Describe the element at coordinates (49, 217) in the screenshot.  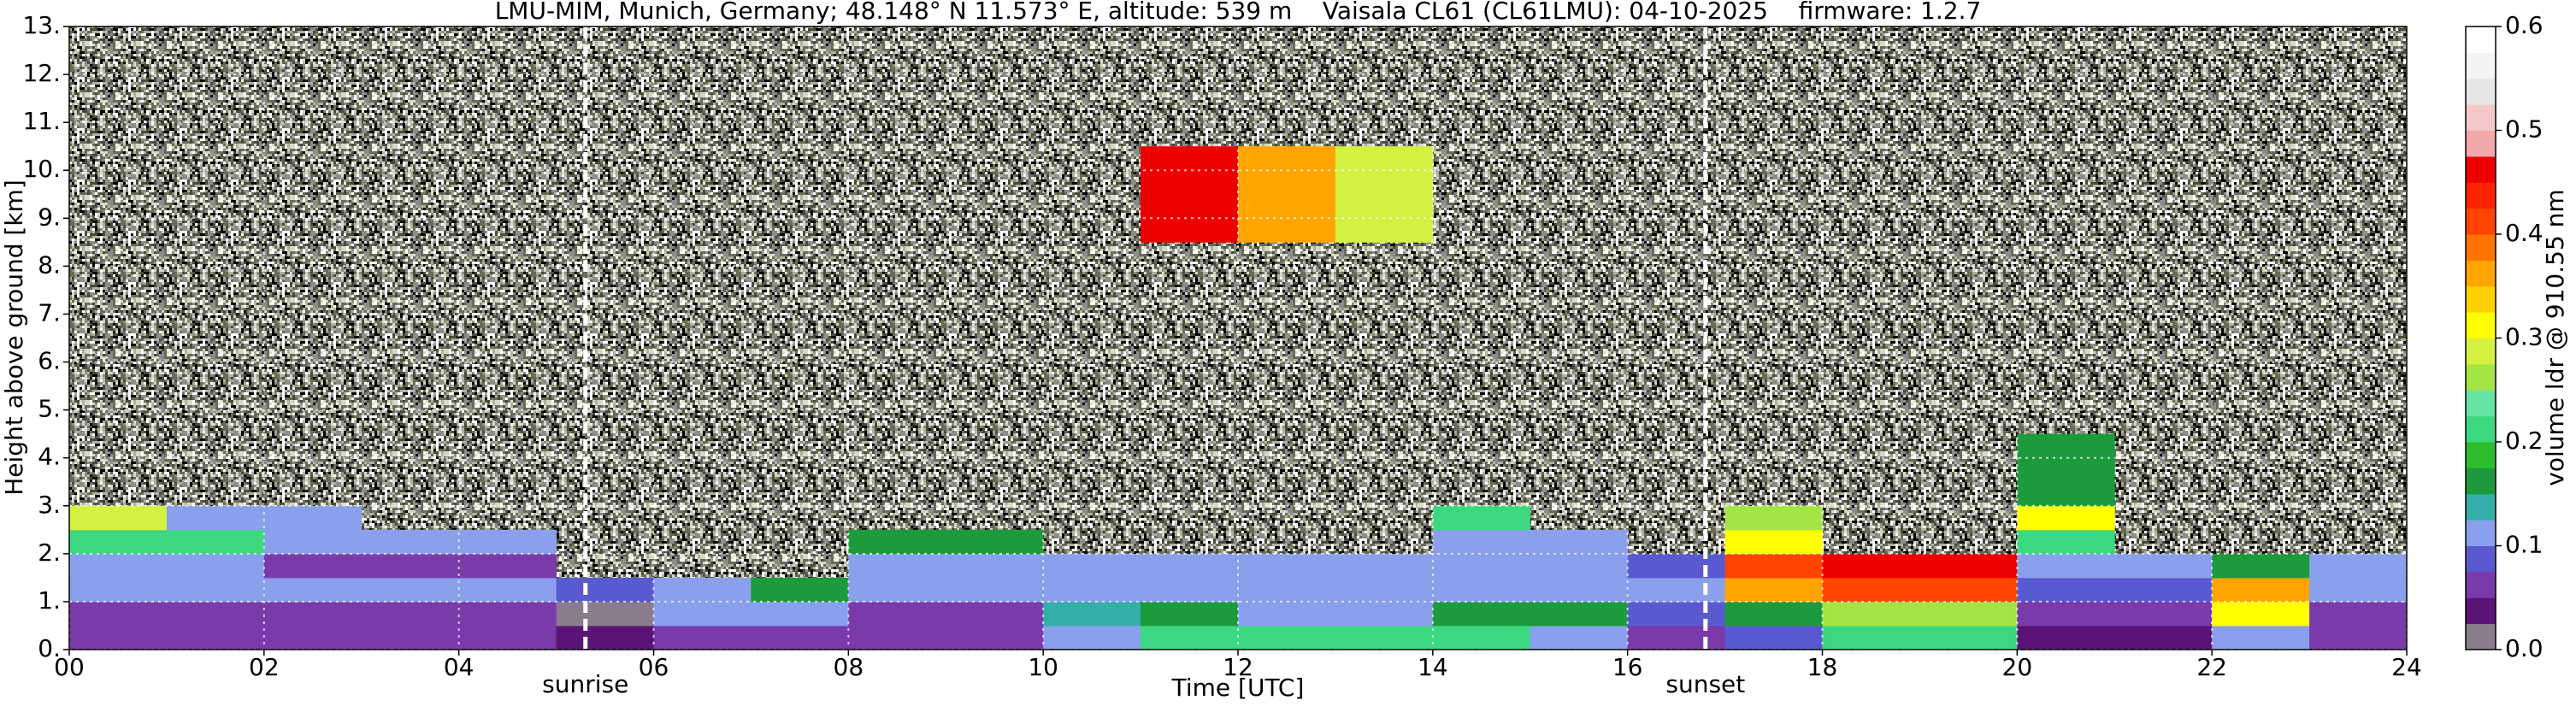
I see `y-tick-label: 9.` at that location.